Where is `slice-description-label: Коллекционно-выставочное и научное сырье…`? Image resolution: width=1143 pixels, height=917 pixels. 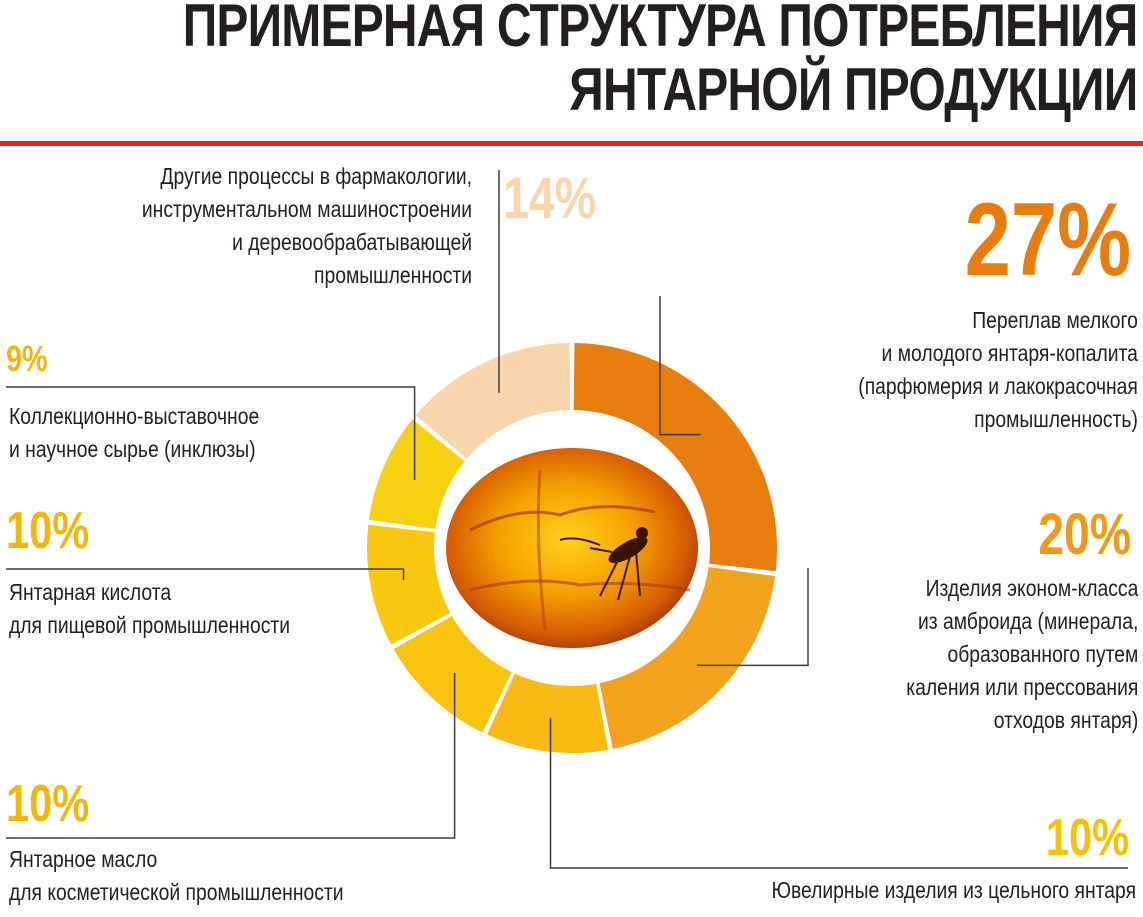 slice-description-label: Коллекционно-выставочное и научное сырье… is located at coordinates (134, 432).